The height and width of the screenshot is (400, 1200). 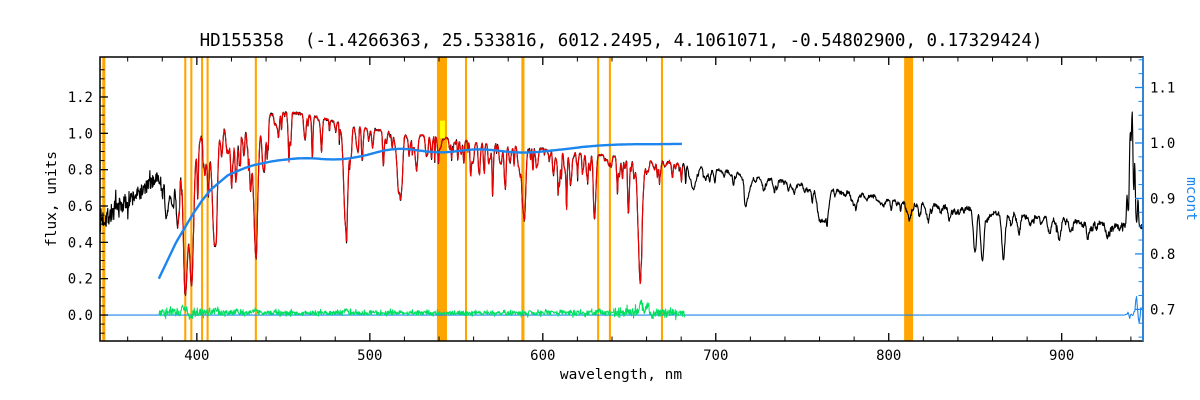 What do you see at coordinates (80, 171) in the screenshot?
I see `y-left-tick-label: 0.8` at bounding box center [80, 171].